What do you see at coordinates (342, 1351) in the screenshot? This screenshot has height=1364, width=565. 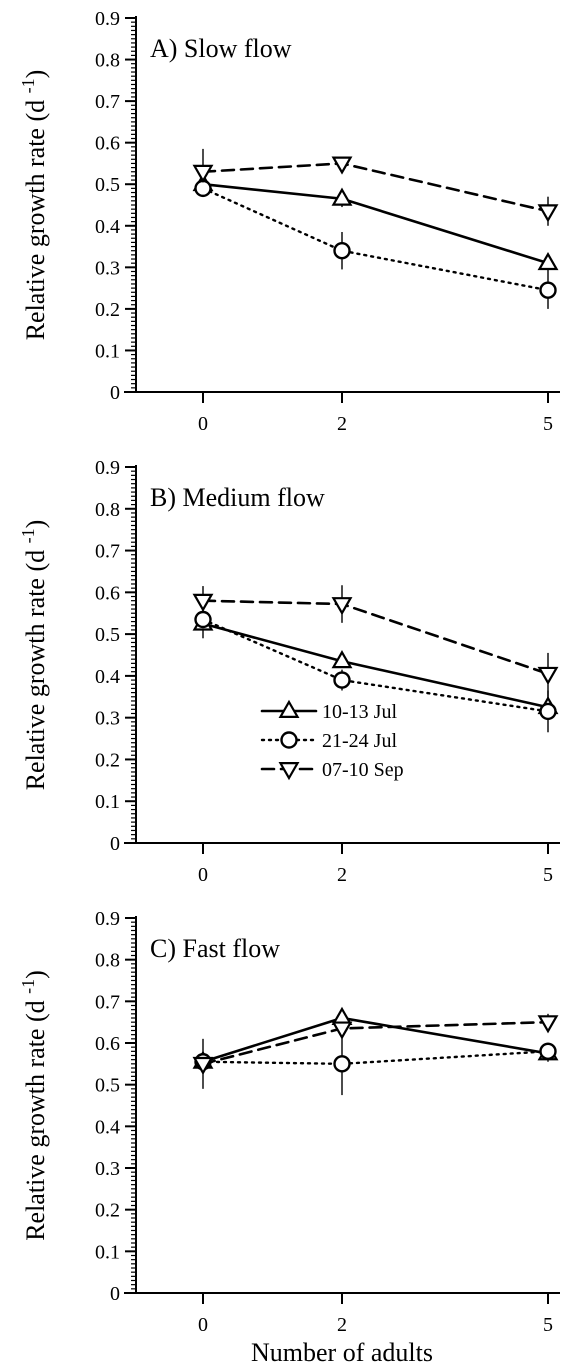 I see `x-axis-title: Number of adults` at bounding box center [342, 1351].